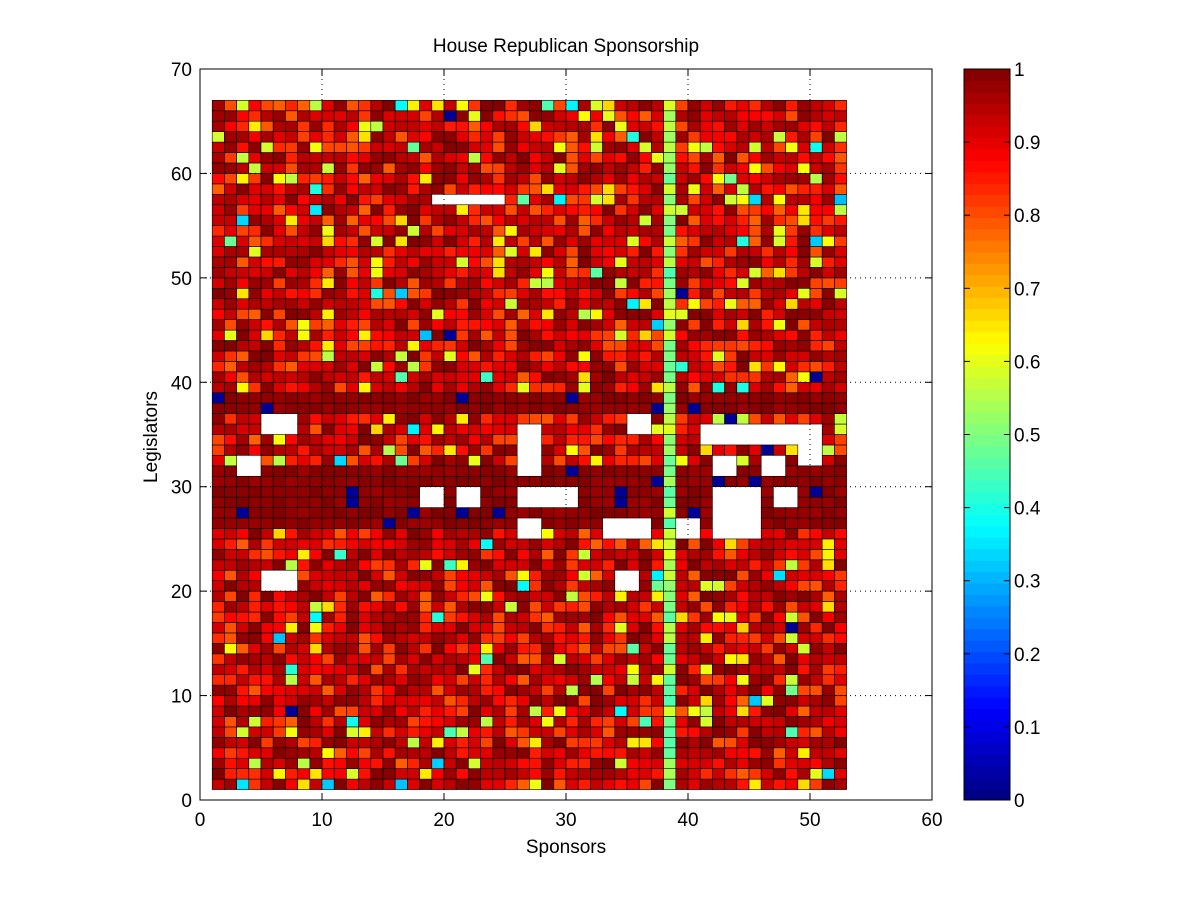  I want to click on y-tick-label: 30, so click(181, 488).